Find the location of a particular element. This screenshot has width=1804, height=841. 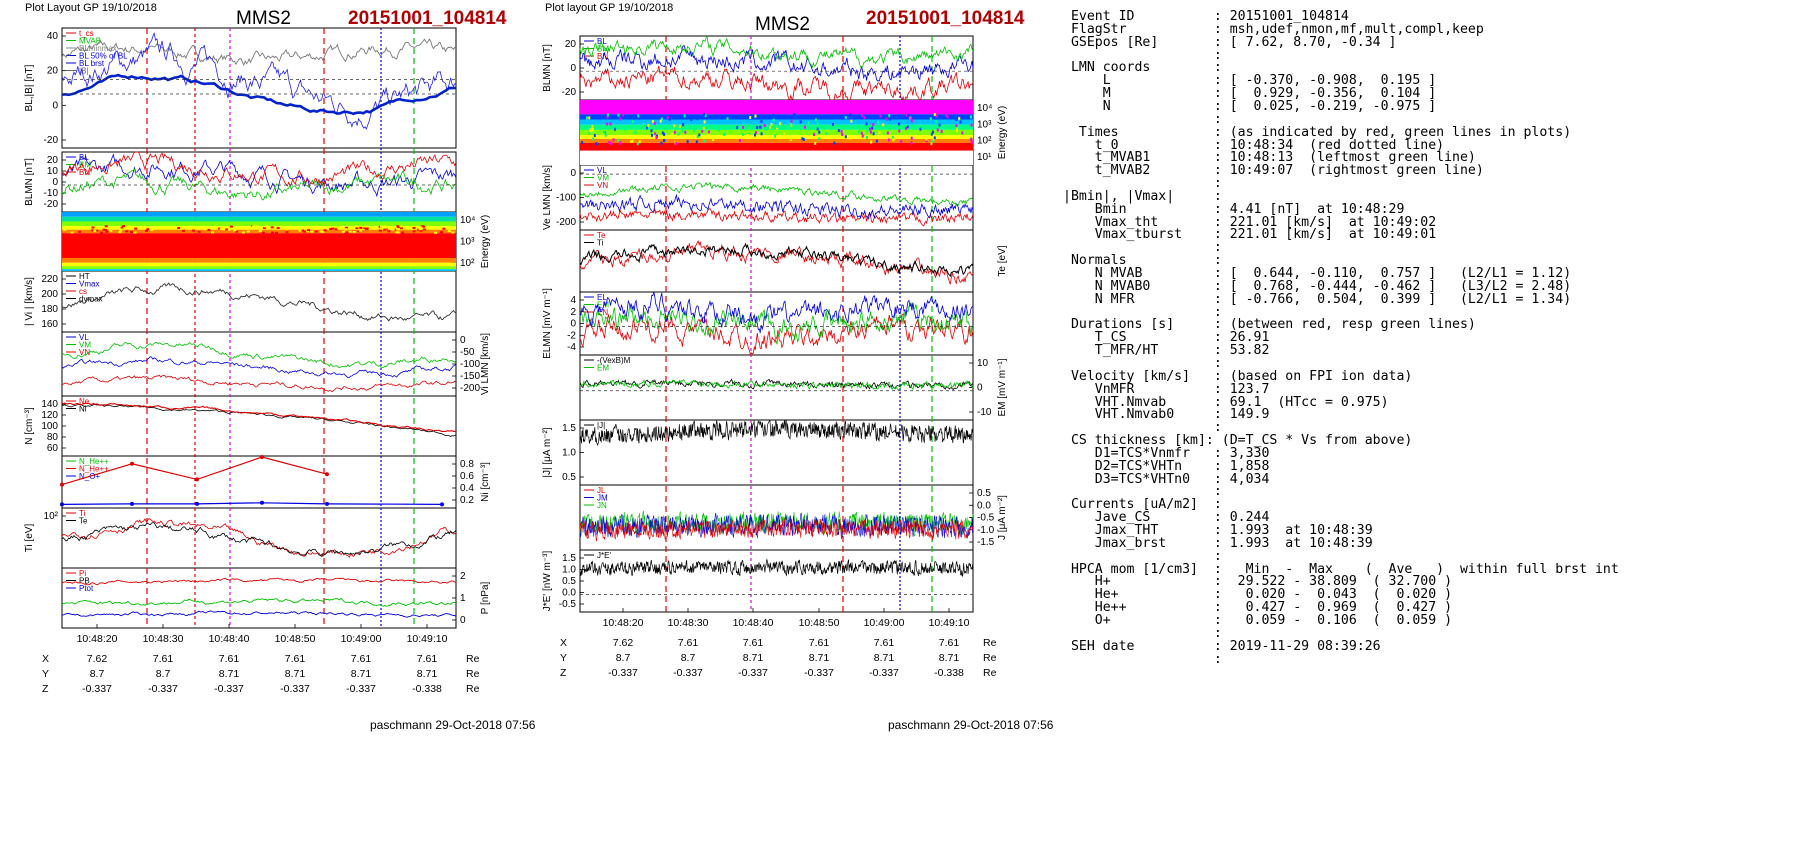

y-axis-label: P [nPa] is located at coordinates (485, 597).